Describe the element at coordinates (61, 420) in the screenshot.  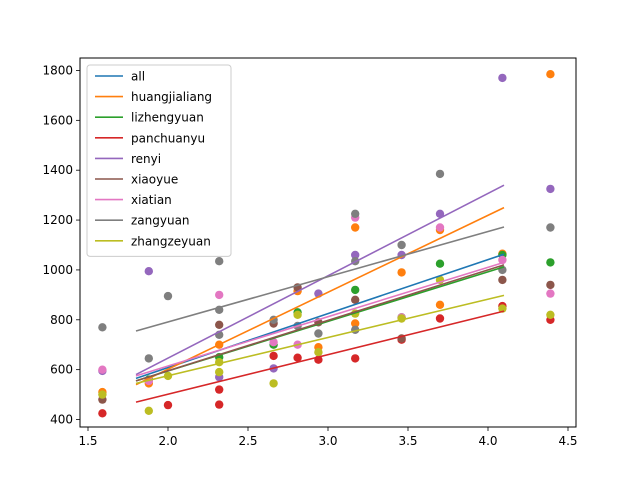
I see `y-tick-label-0: 400` at that location.